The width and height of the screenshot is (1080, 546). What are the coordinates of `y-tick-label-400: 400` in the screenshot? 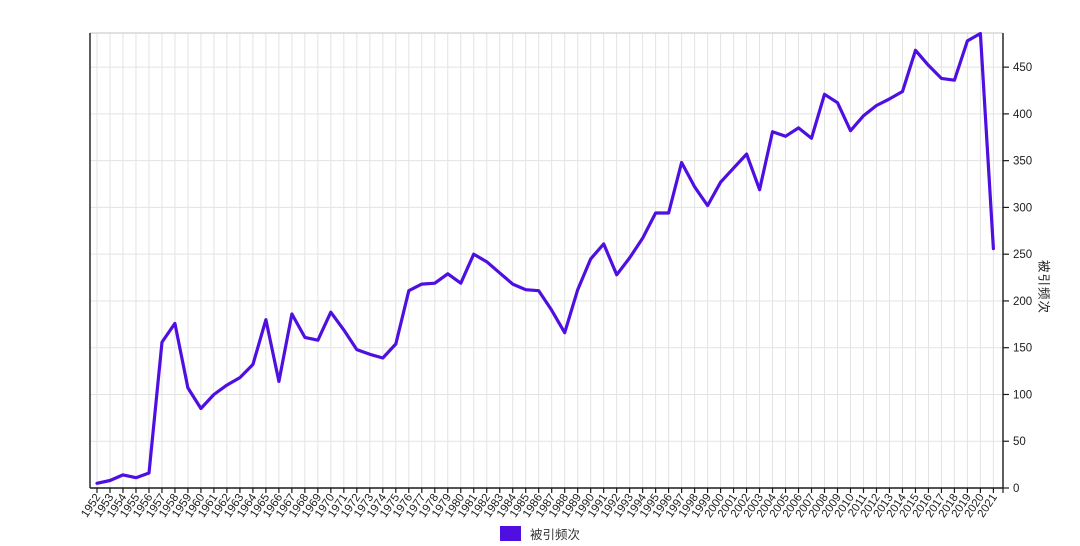 It's located at (1022, 115).